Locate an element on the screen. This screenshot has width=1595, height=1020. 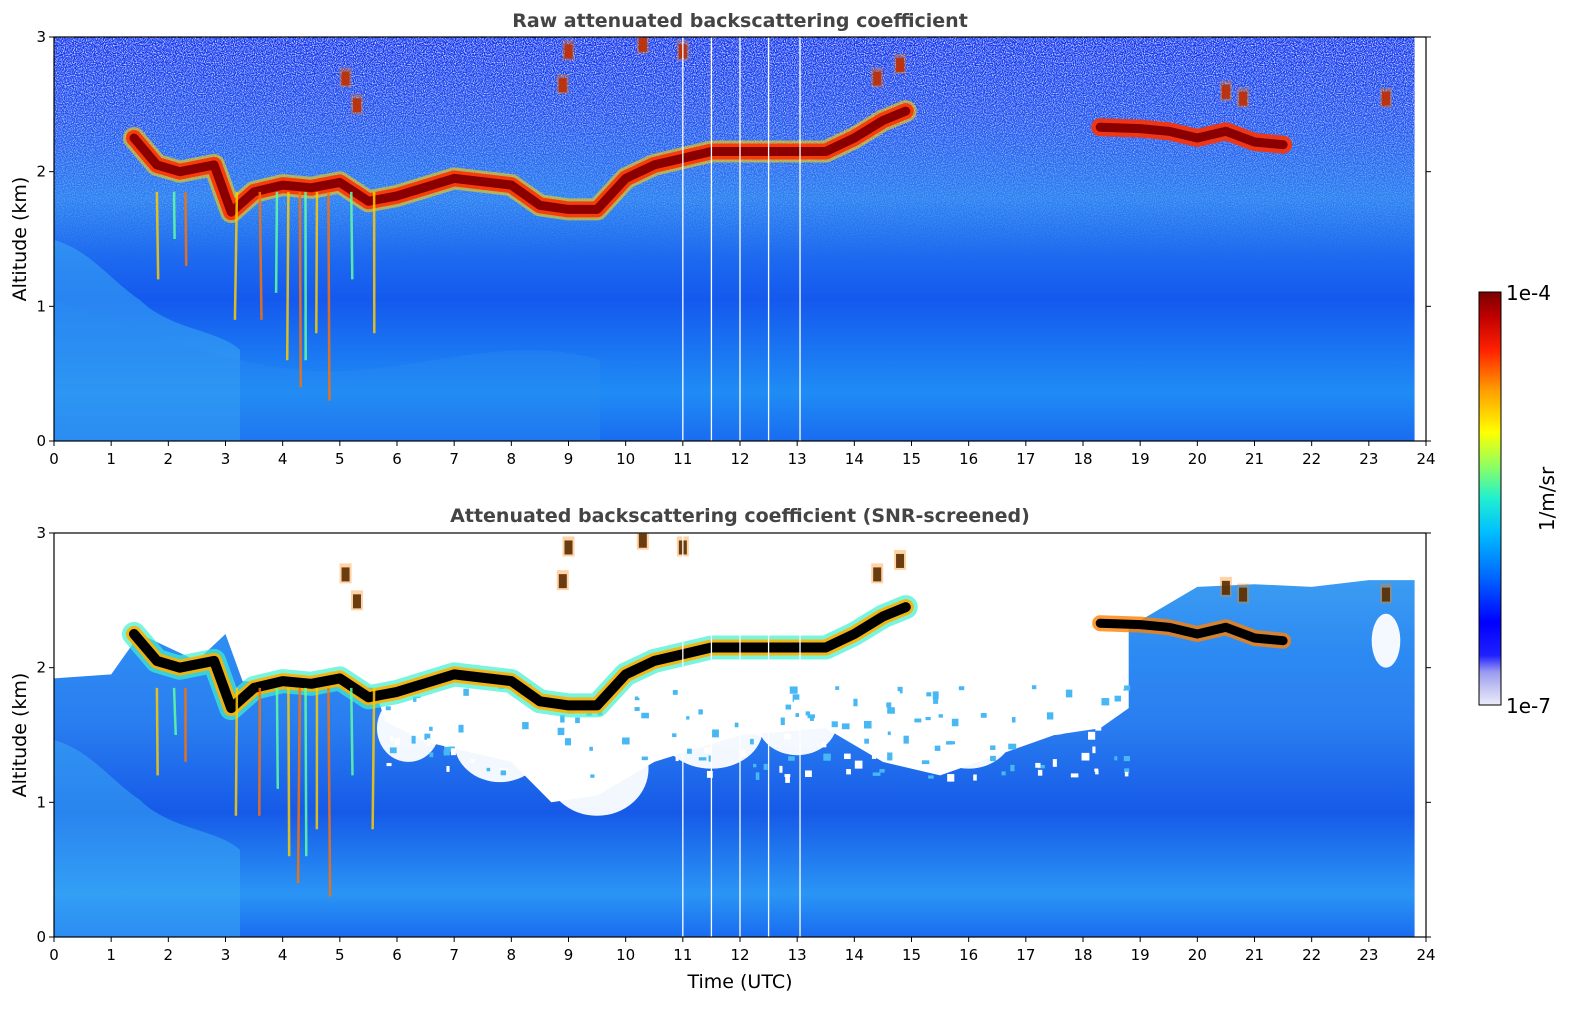
colorbar: 1e-4 1e-7 1/m/sr is located at coordinates (1518, 499).